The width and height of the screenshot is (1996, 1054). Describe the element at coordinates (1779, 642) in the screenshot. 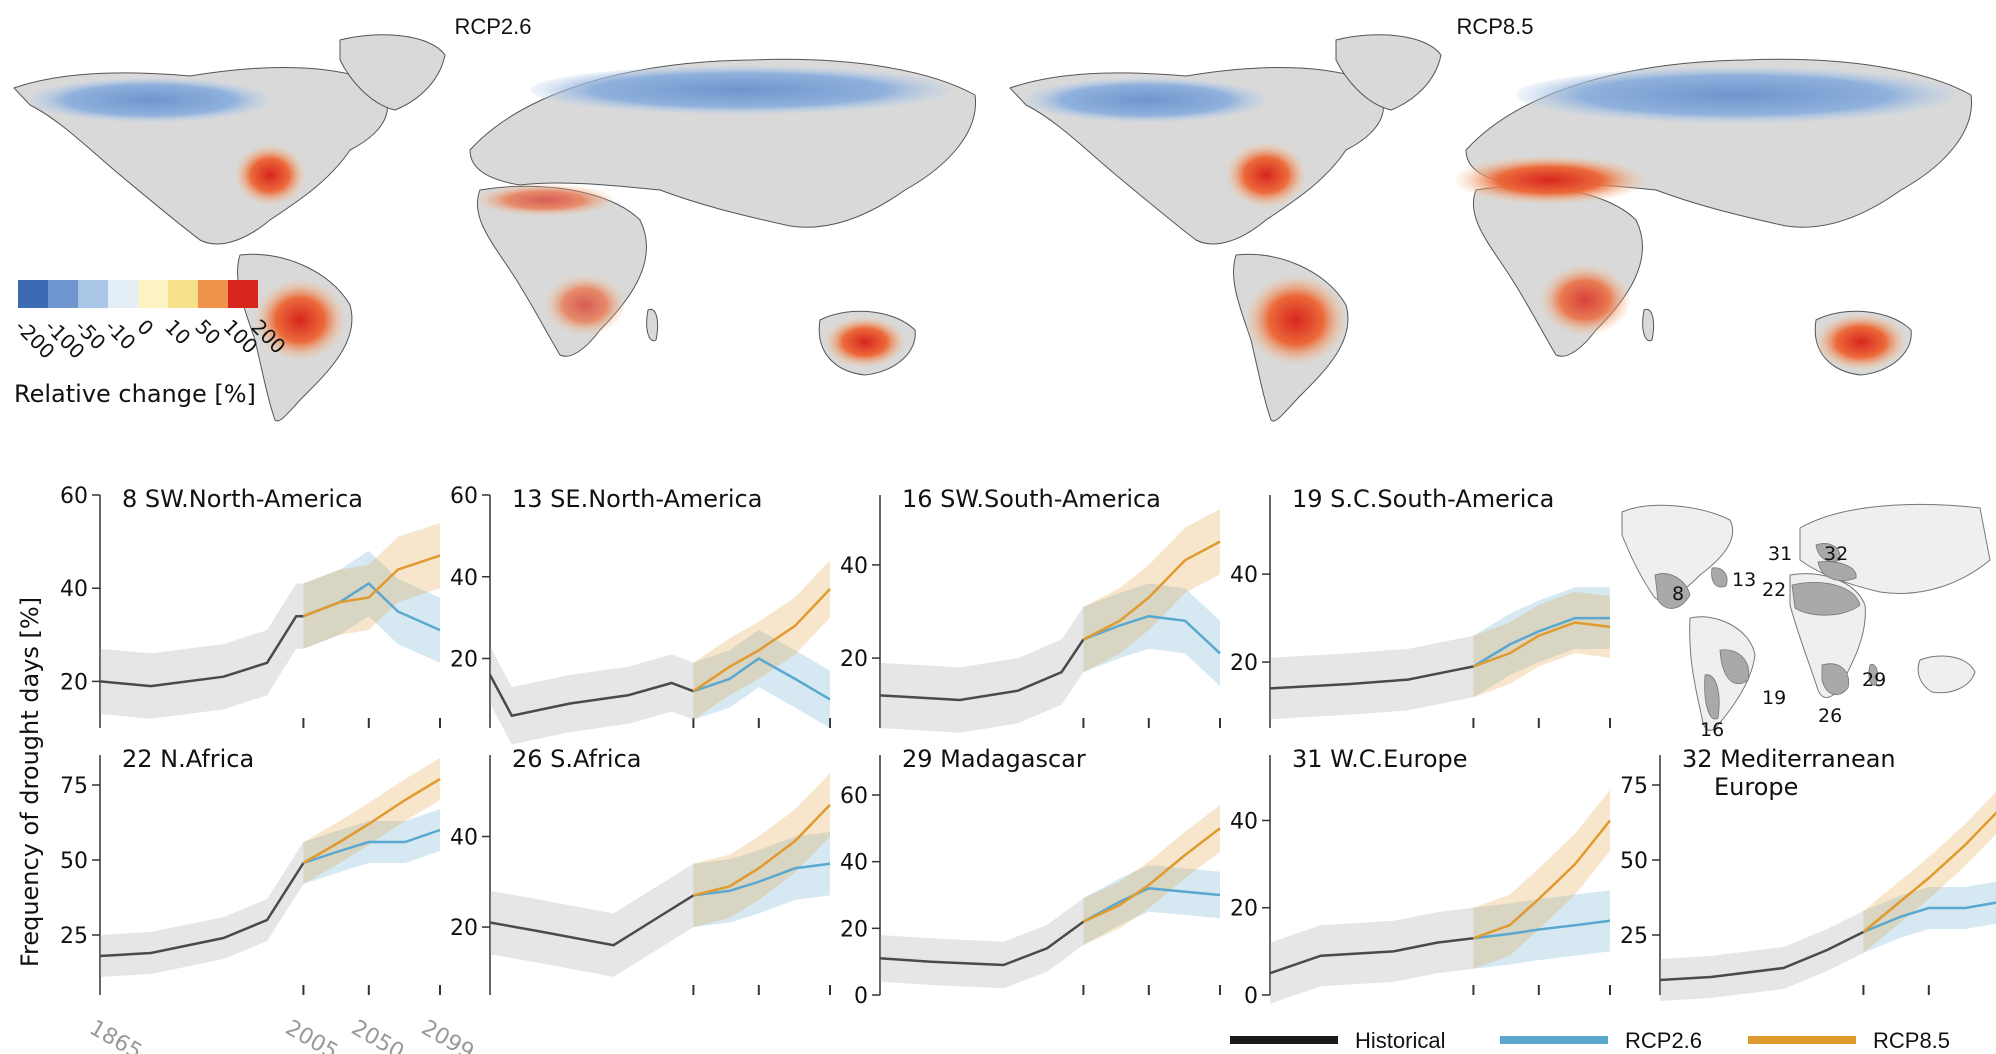

I see `inset-region-labels: 8 13 16 19 22 26 29 31 32` at that location.